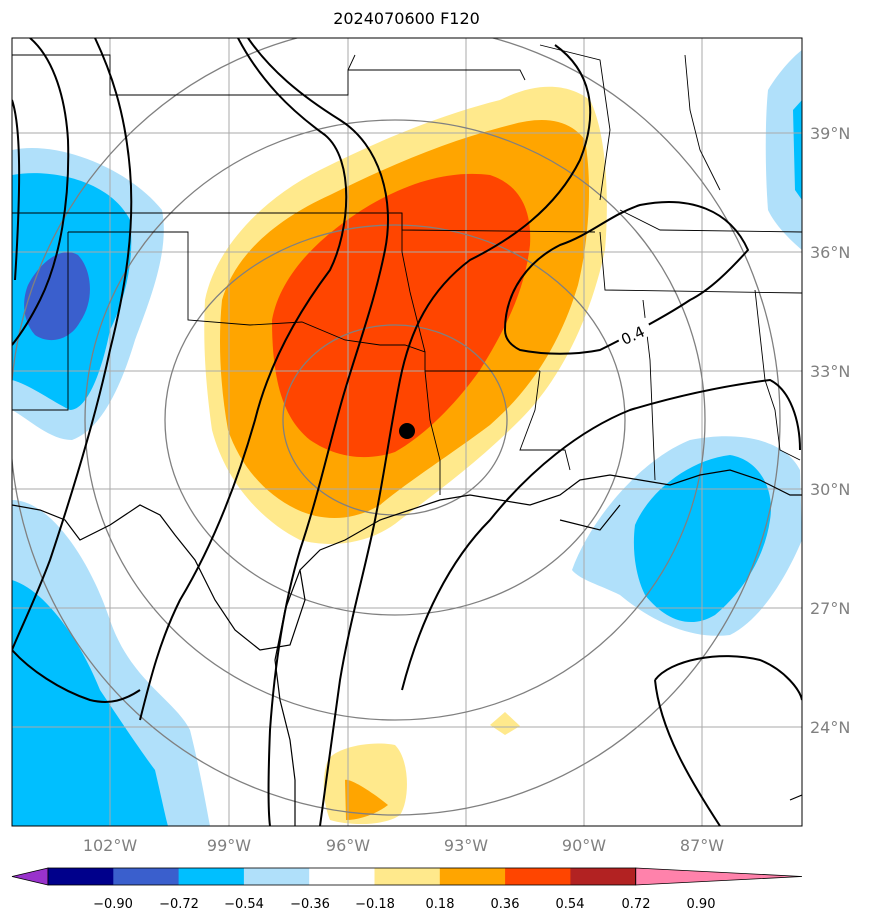  I want to click on lon-label: 102°W, so click(110, 845).